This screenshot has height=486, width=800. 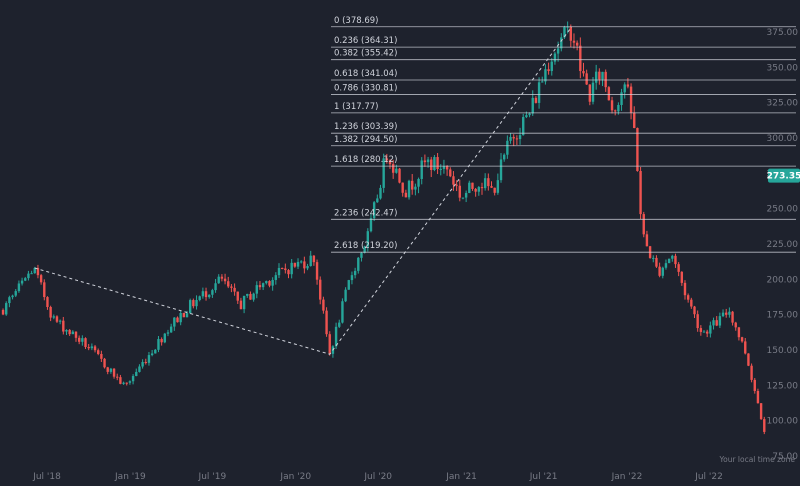 What do you see at coordinates (783, 422) in the screenshot?
I see `y-tick-label: 100.00` at bounding box center [783, 422].